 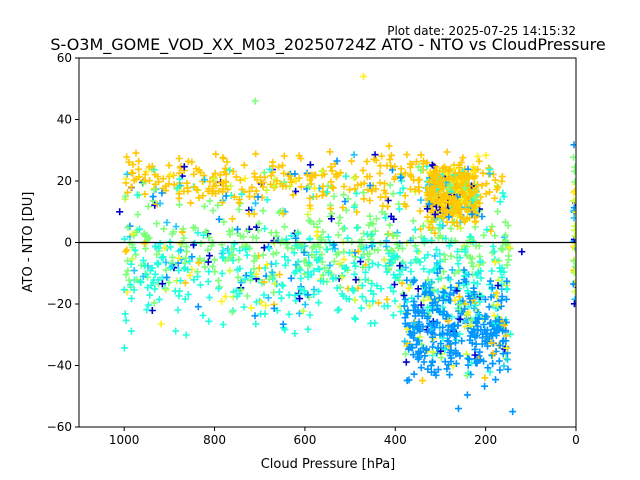 What do you see at coordinates (120, 212) in the screenshot?
I see `scatter-point-outlier` at bounding box center [120, 212].